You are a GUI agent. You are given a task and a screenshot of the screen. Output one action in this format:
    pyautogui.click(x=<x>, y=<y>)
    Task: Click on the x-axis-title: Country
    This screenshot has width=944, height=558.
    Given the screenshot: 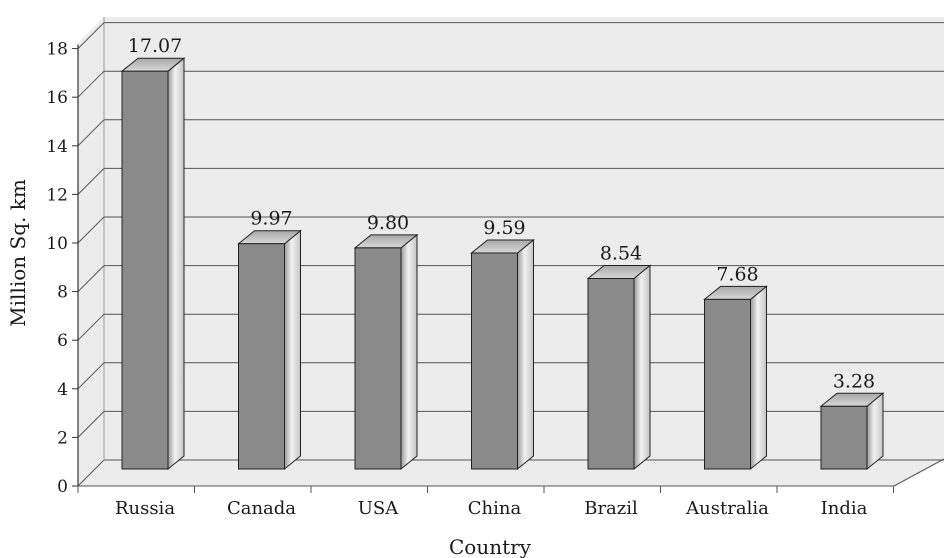 What is the action you would take?
    pyautogui.click(x=490, y=546)
    